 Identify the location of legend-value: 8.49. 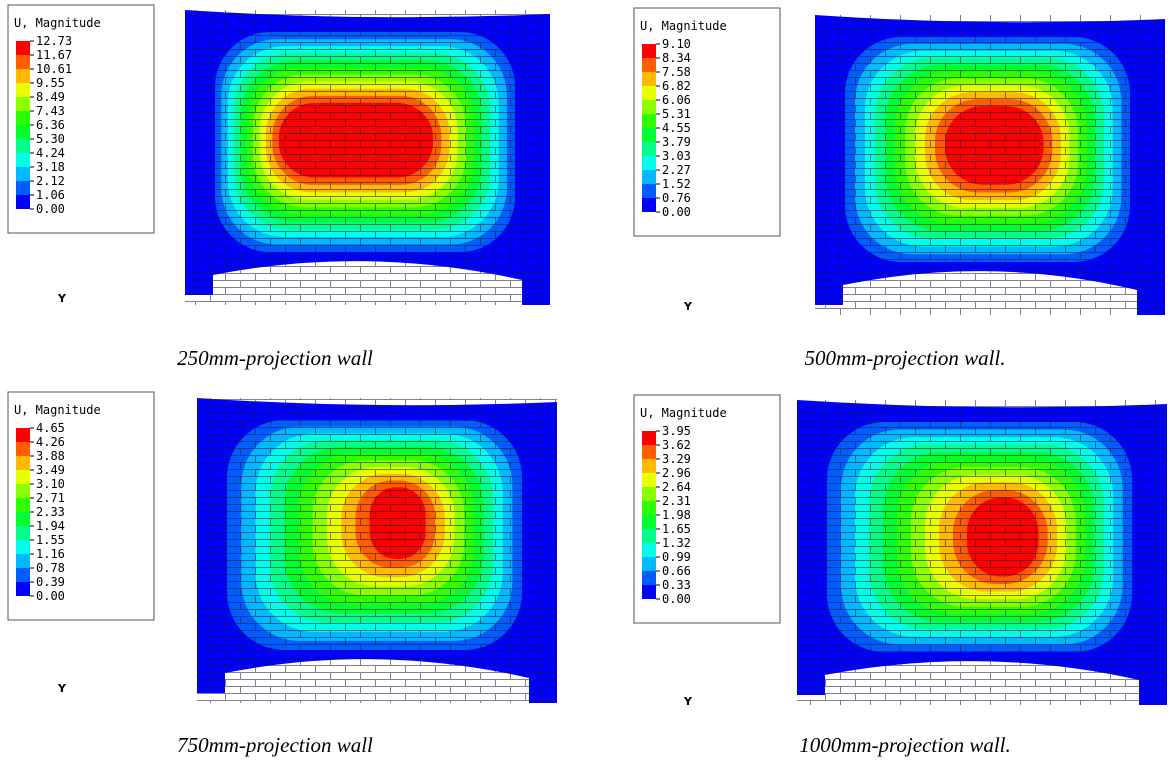
(50, 97).